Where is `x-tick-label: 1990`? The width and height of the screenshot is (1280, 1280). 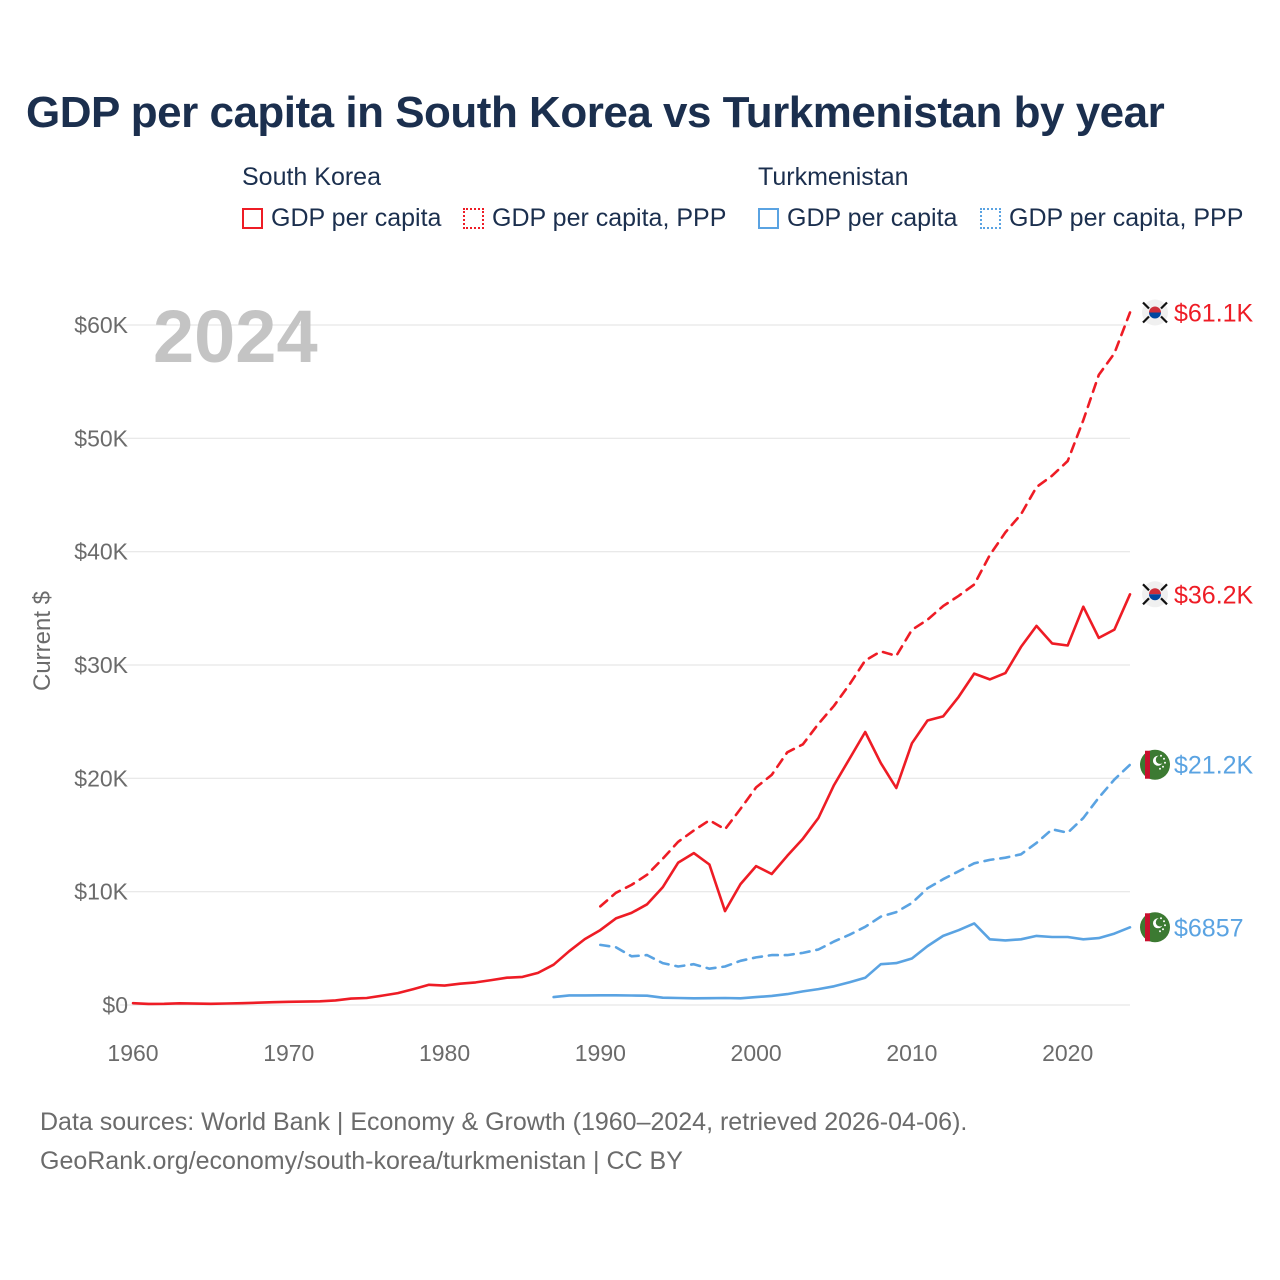 x-tick-label: 1990 is located at coordinates (600, 1053).